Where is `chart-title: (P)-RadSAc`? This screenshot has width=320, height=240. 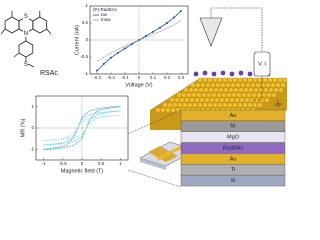 chart-title: (P)-RadSAc is located at coordinates (105, 9).